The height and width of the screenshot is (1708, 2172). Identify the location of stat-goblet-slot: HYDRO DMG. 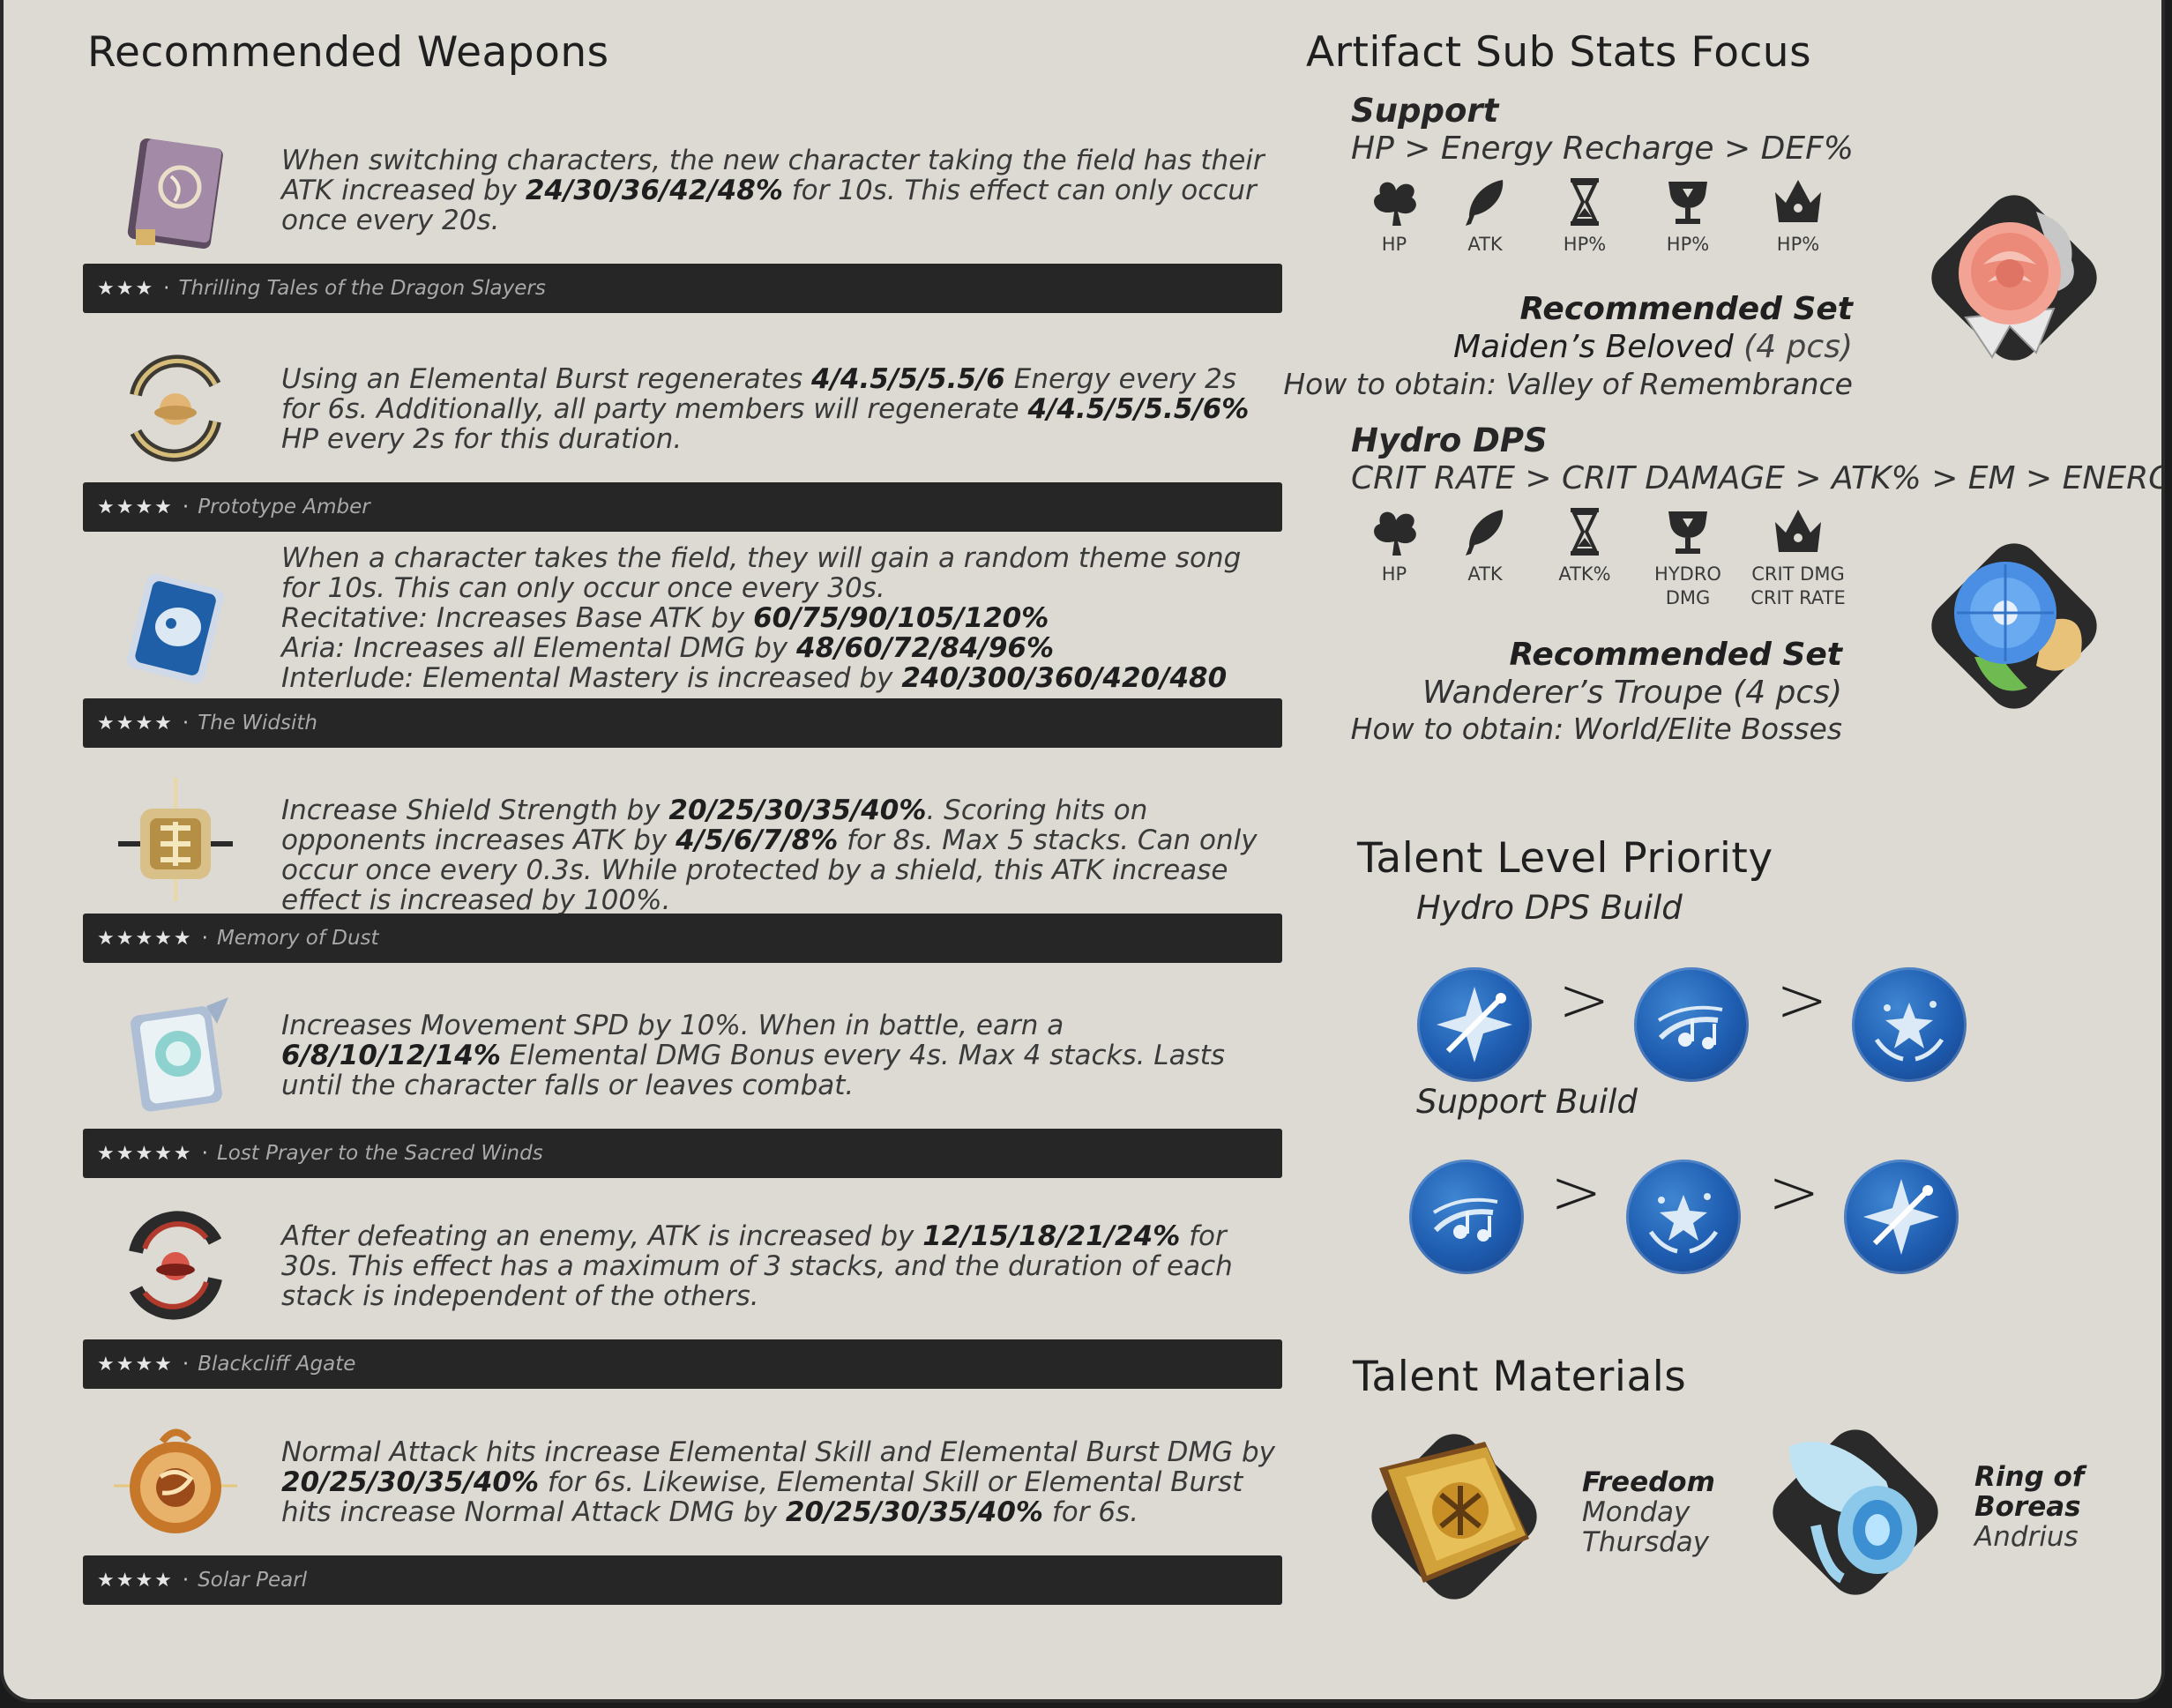
(1687, 558).